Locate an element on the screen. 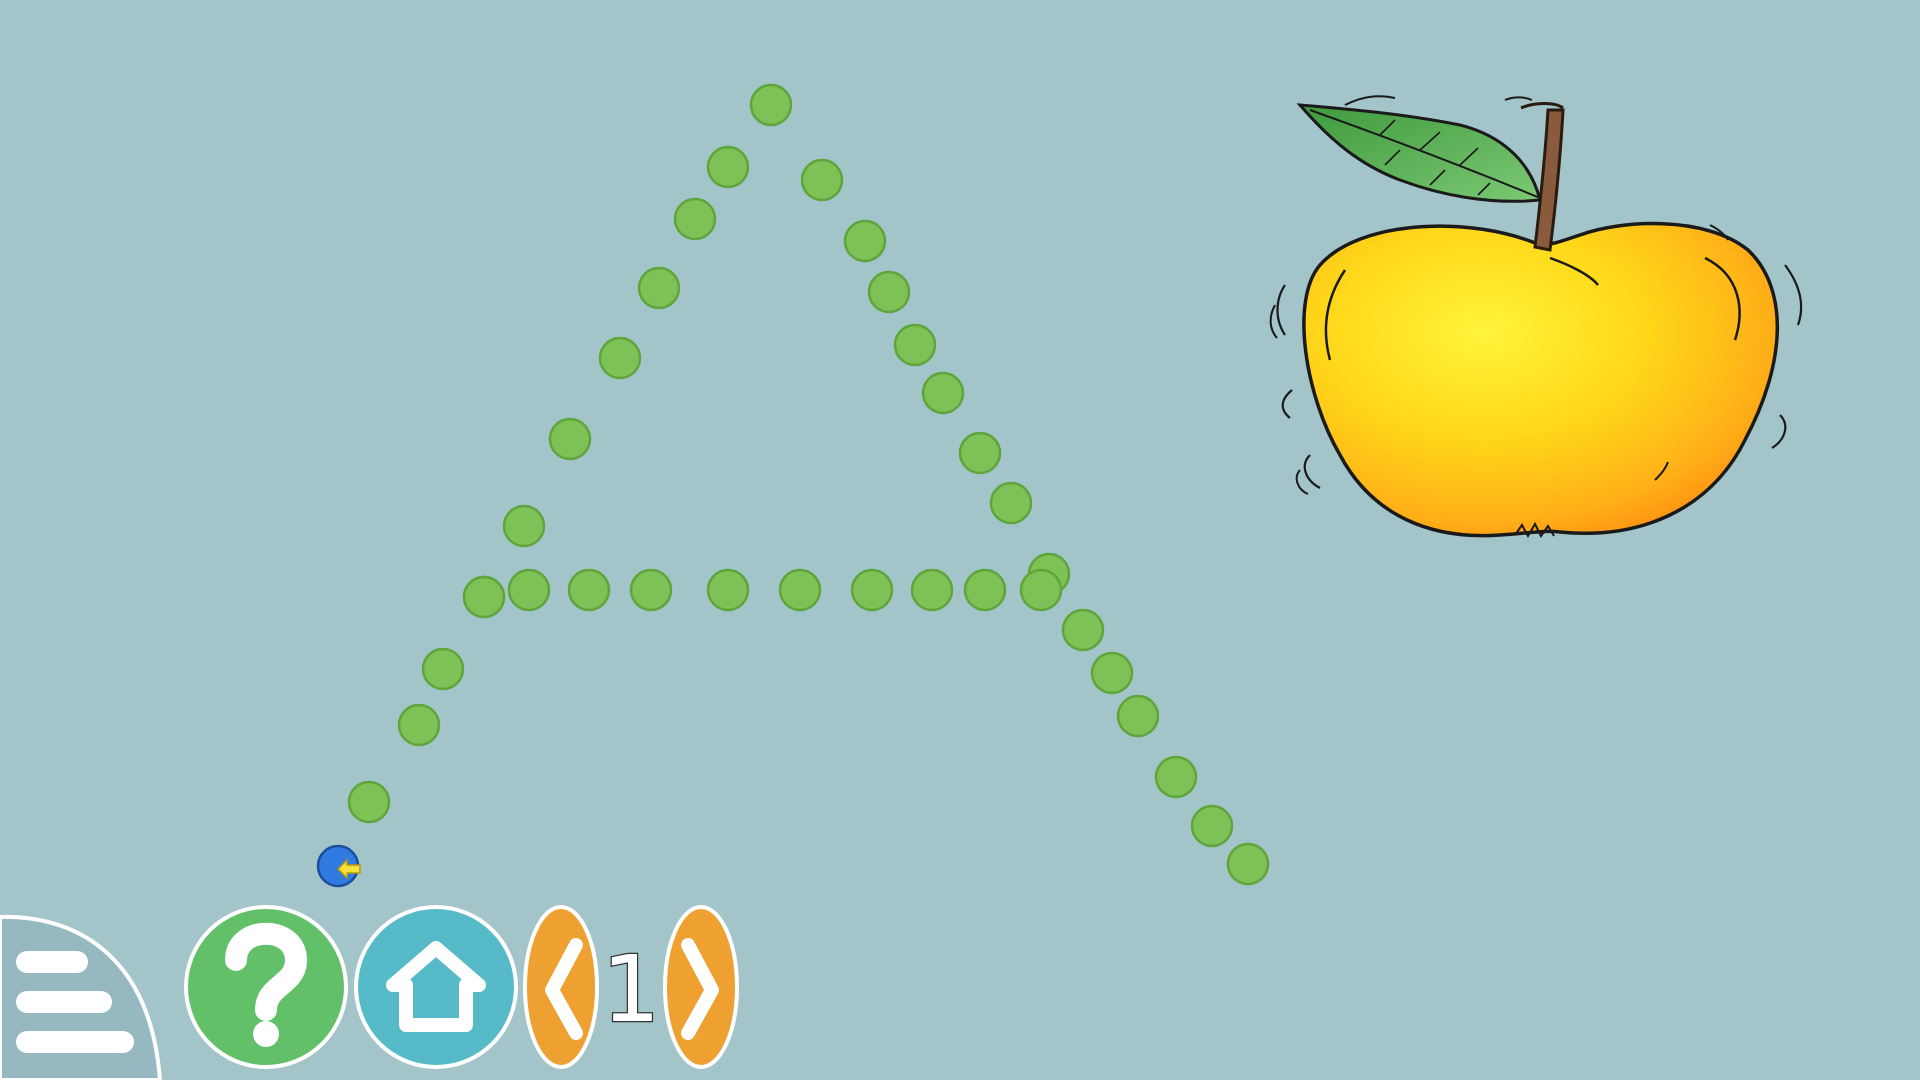  hamburger-menu-icon is located at coordinates (75, 1002).